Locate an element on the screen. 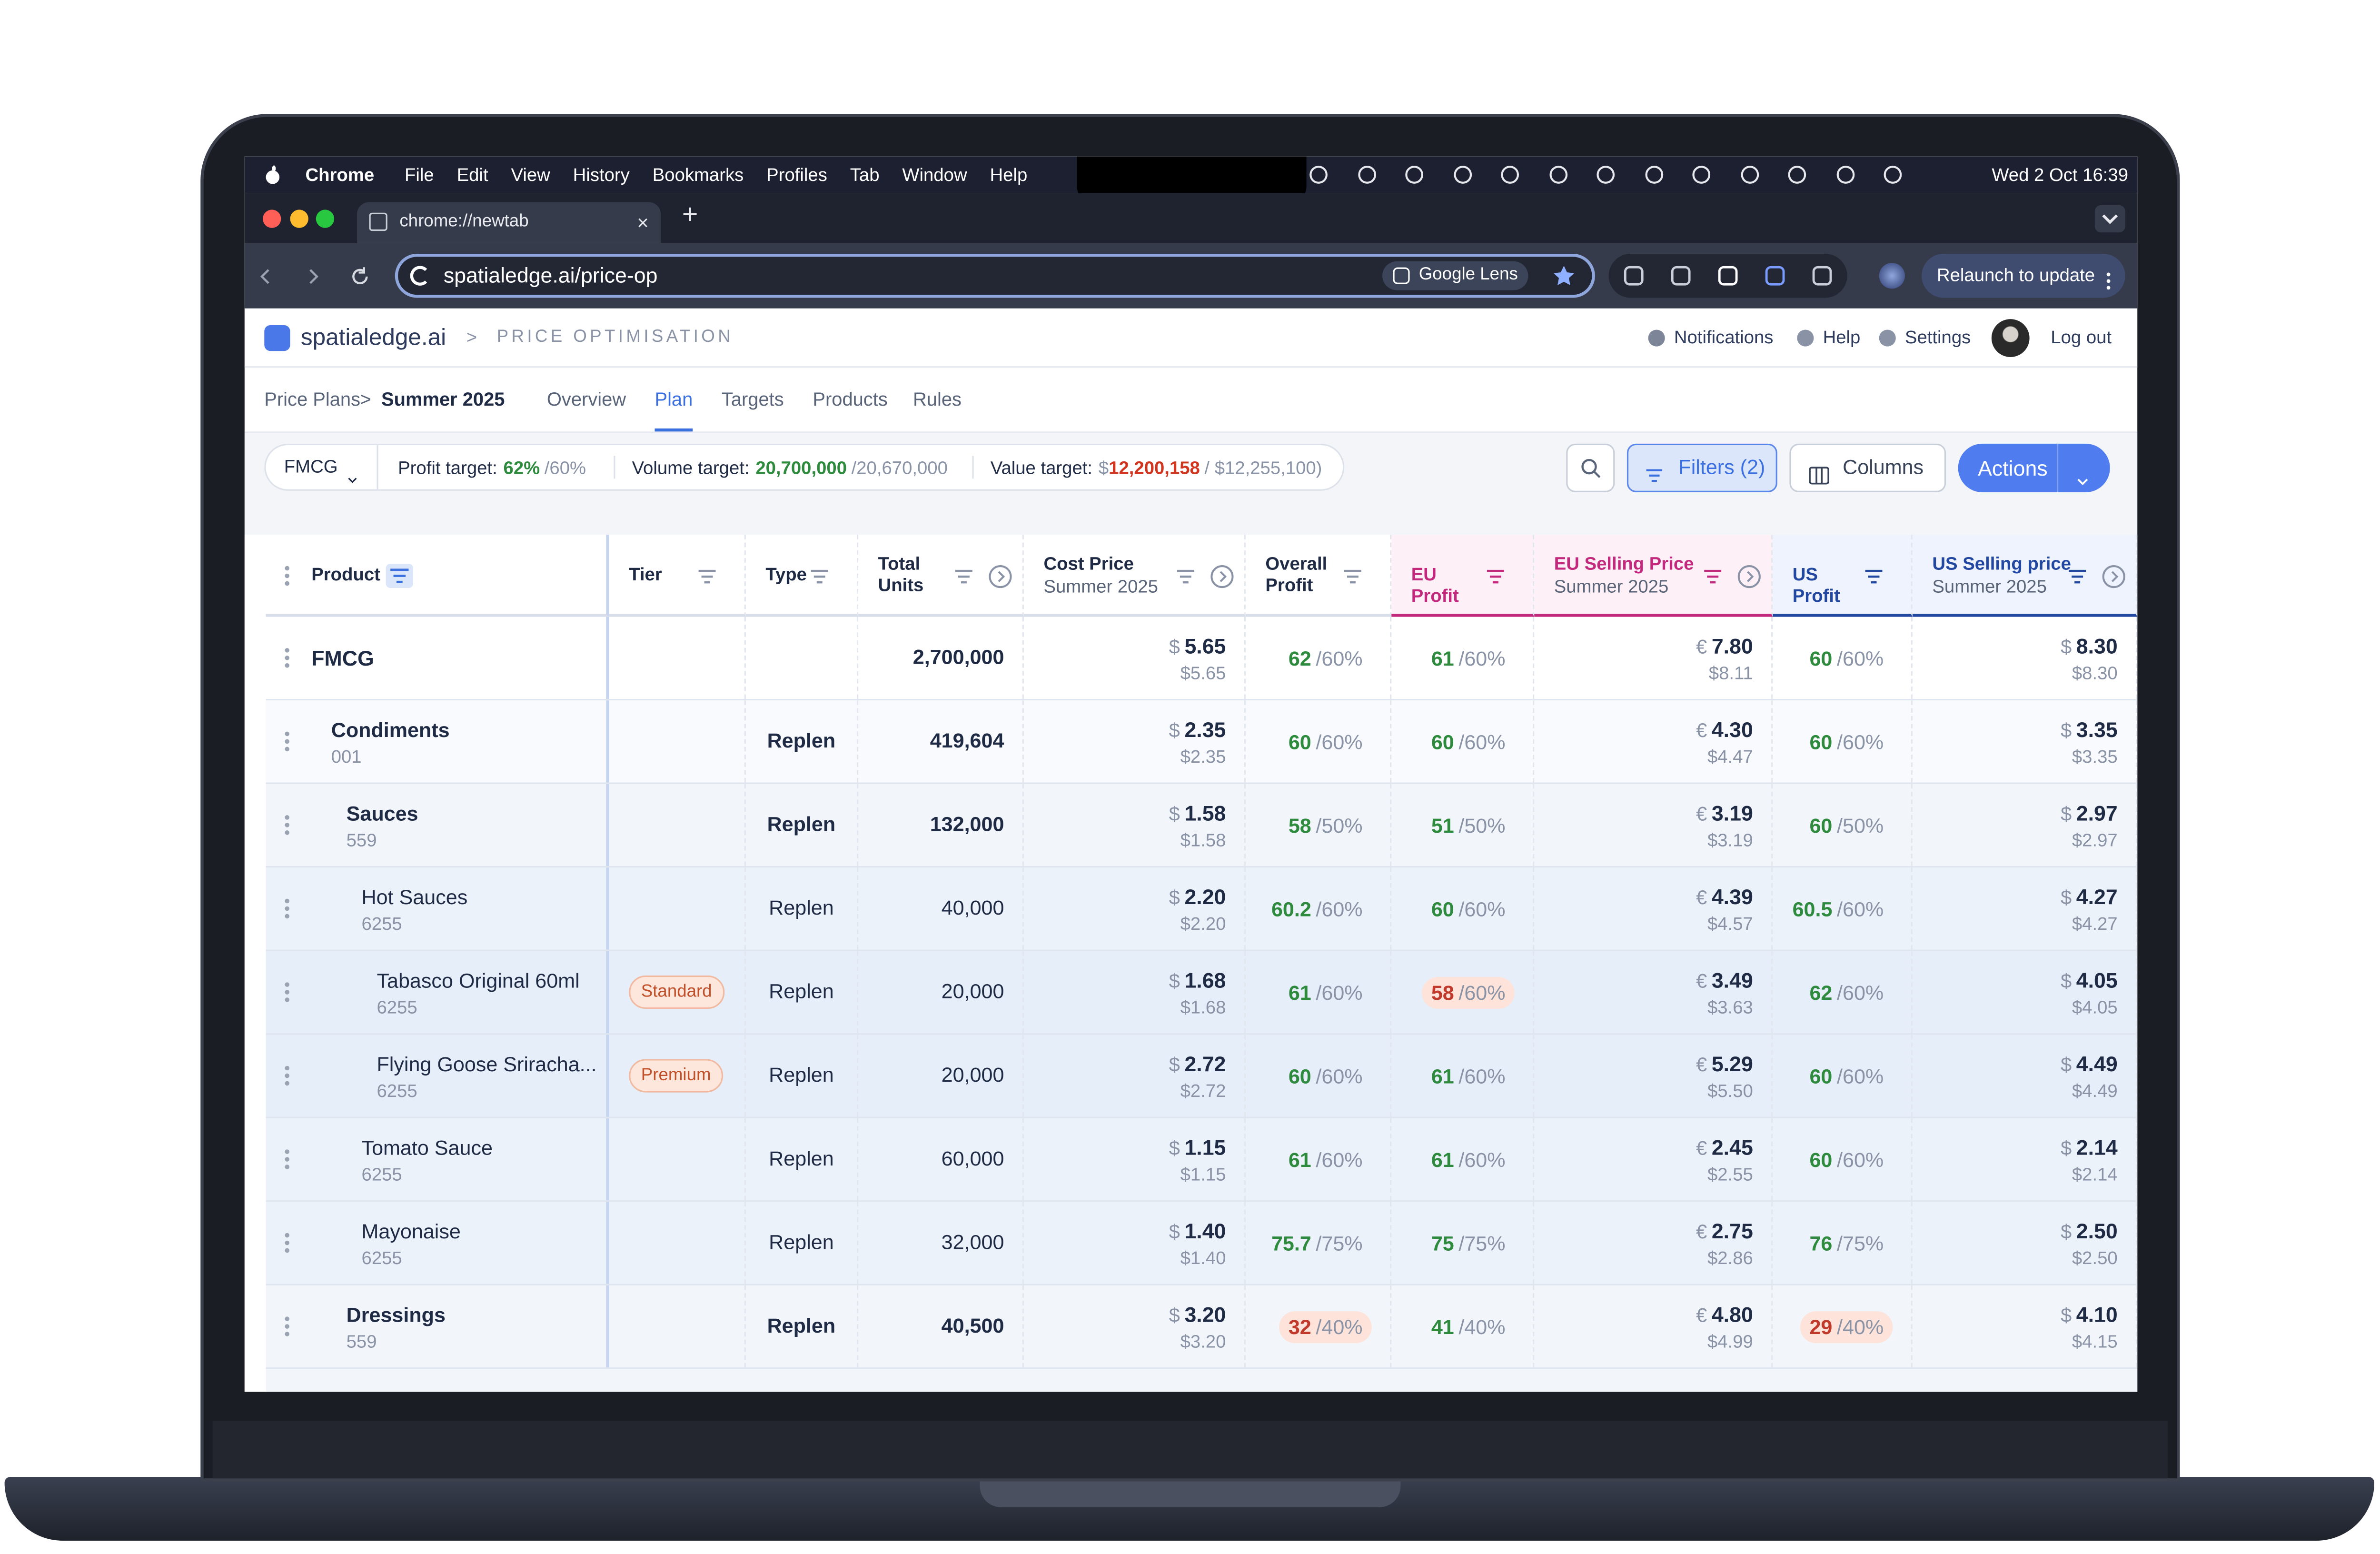 The height and width of the screenshot is (1554, 2380). header-link: Log out is located at coordinates (2081, 337).